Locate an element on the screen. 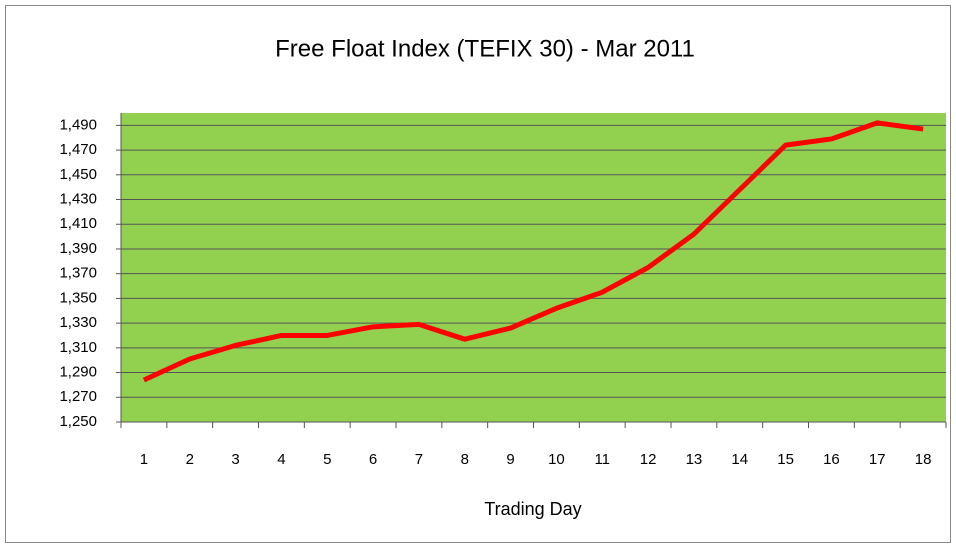 This screenshot has width=956, height=553. x-tick-label: 4 is located at coordinates (281, 459).